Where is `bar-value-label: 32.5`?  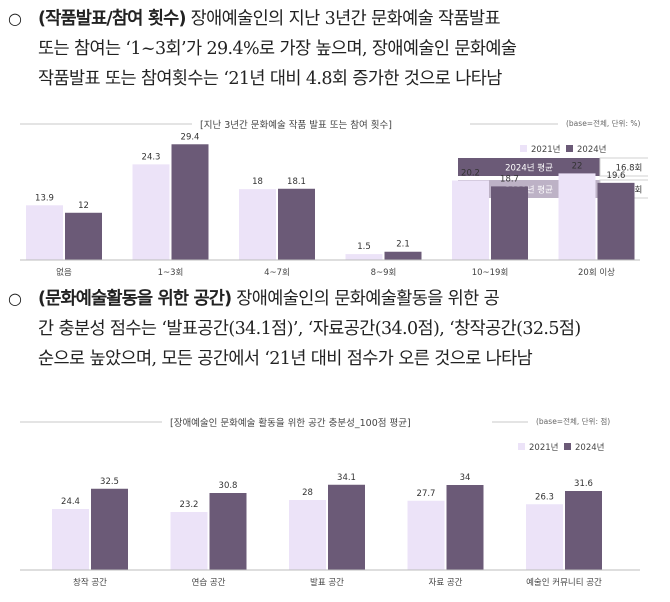
bar-value-label: 32.5 is located at coordinates (109, 482).